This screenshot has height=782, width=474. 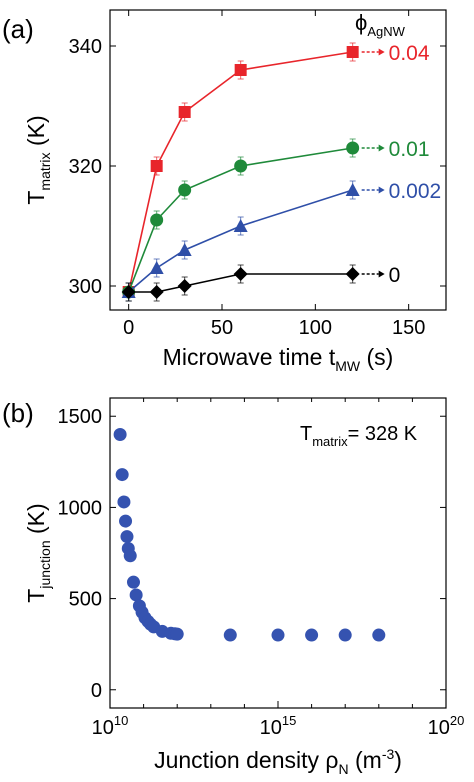 What do you see at coordinates (446, 726) in the screenshot?
I see `x-tick-label: 1020` at bounding box center [446, 726].